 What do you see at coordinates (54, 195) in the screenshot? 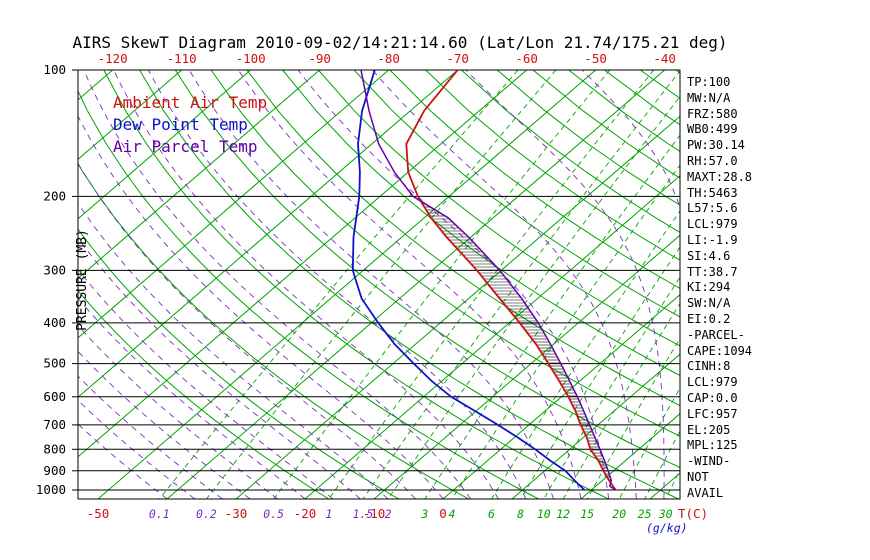
I see `pressure-tick-label: 200` at bounding box center [54, 195].